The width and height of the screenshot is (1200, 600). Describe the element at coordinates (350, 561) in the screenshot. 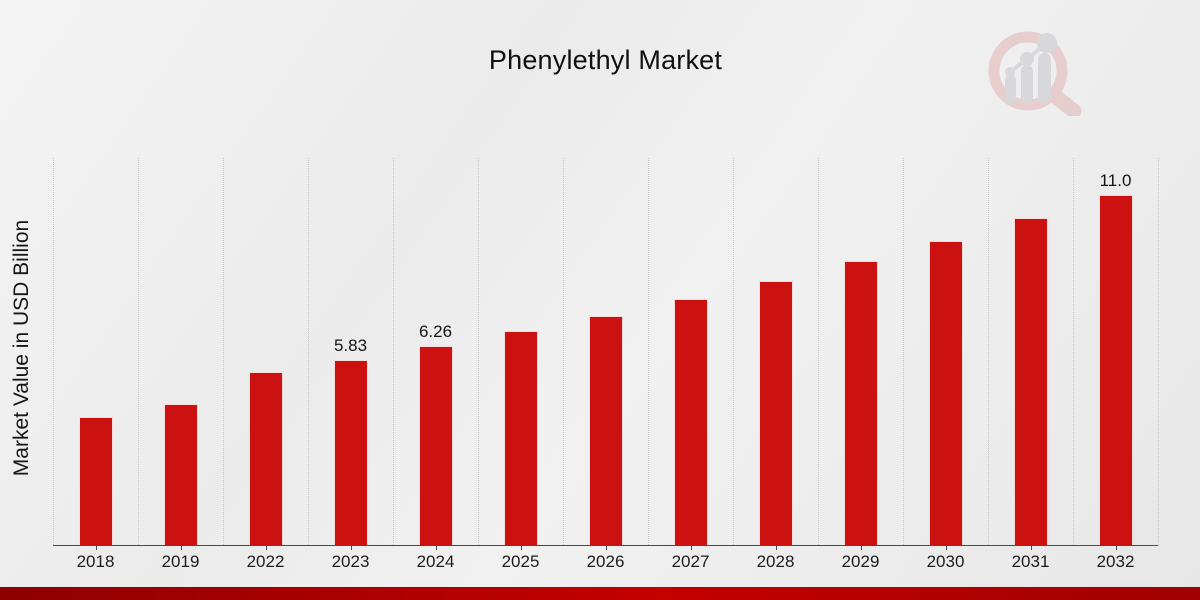

I see `x-axis-label-2023: 2023` at that location.